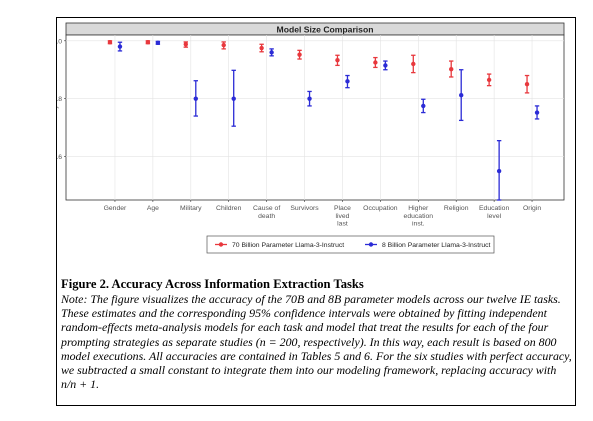  I want to click on legend-label: 8 Billion Parameter Llama-3-Instruct, so click(436, 245).